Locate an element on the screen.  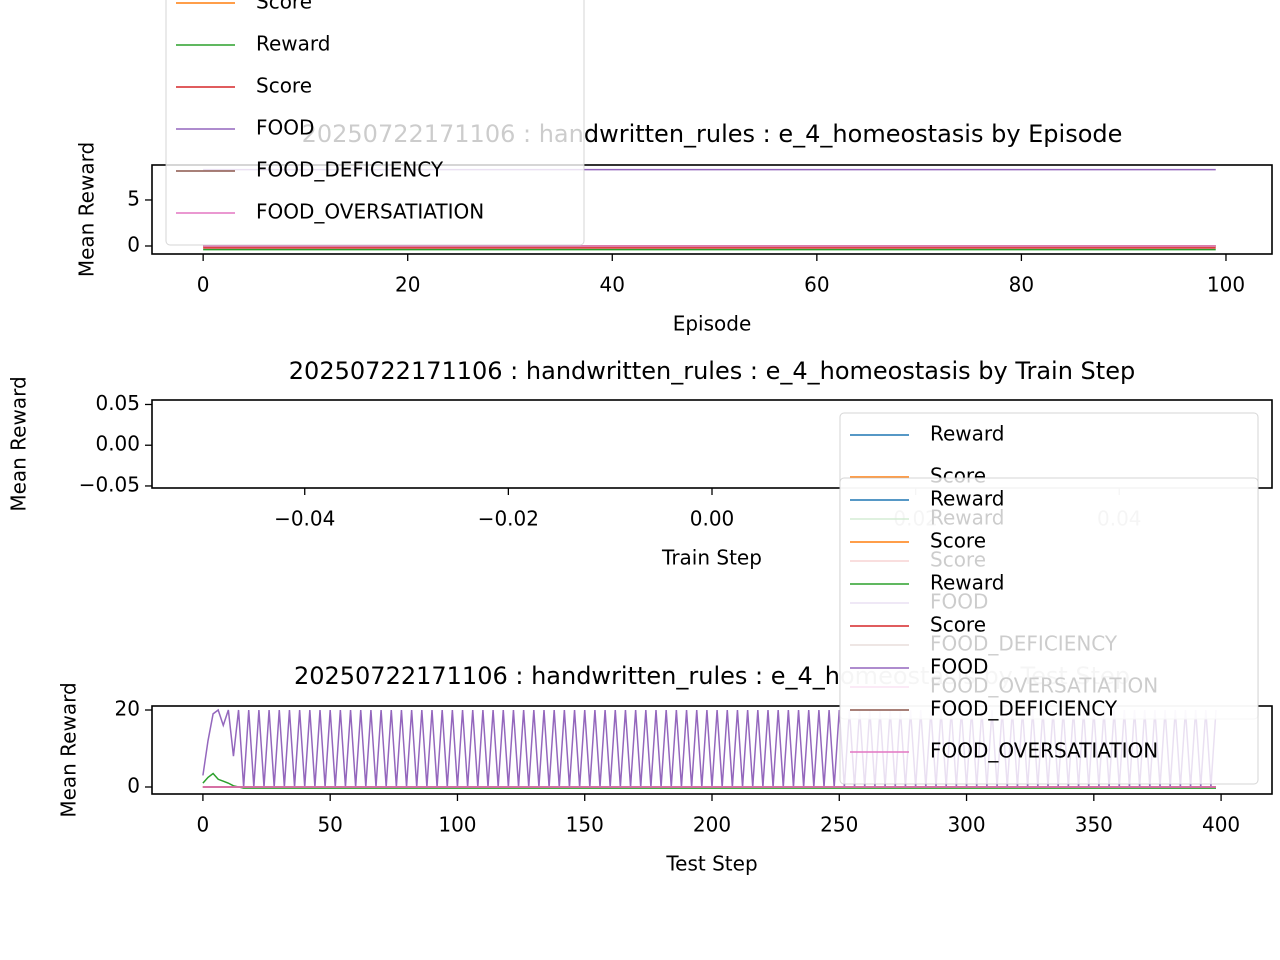
x-tick-label: 350 is located at coordinates (1094, 825).